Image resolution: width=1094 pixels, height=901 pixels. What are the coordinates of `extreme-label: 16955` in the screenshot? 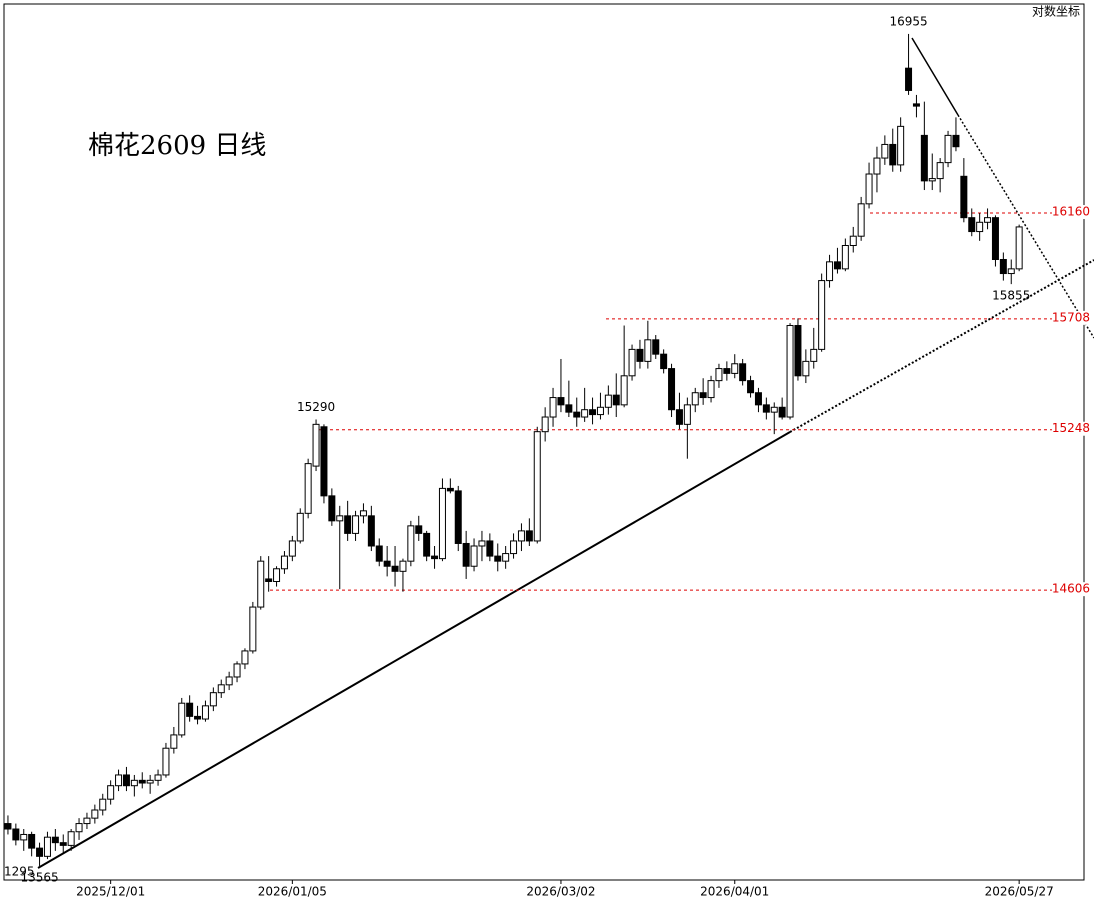 It's located at (908, 21).